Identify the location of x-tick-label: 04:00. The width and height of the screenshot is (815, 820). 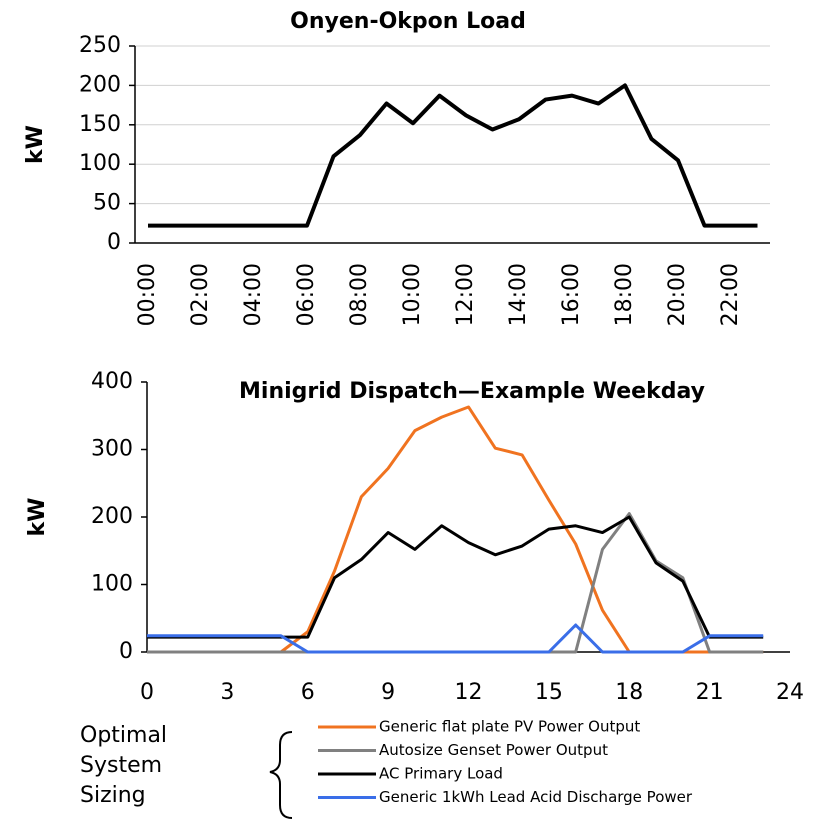
(253, 294).